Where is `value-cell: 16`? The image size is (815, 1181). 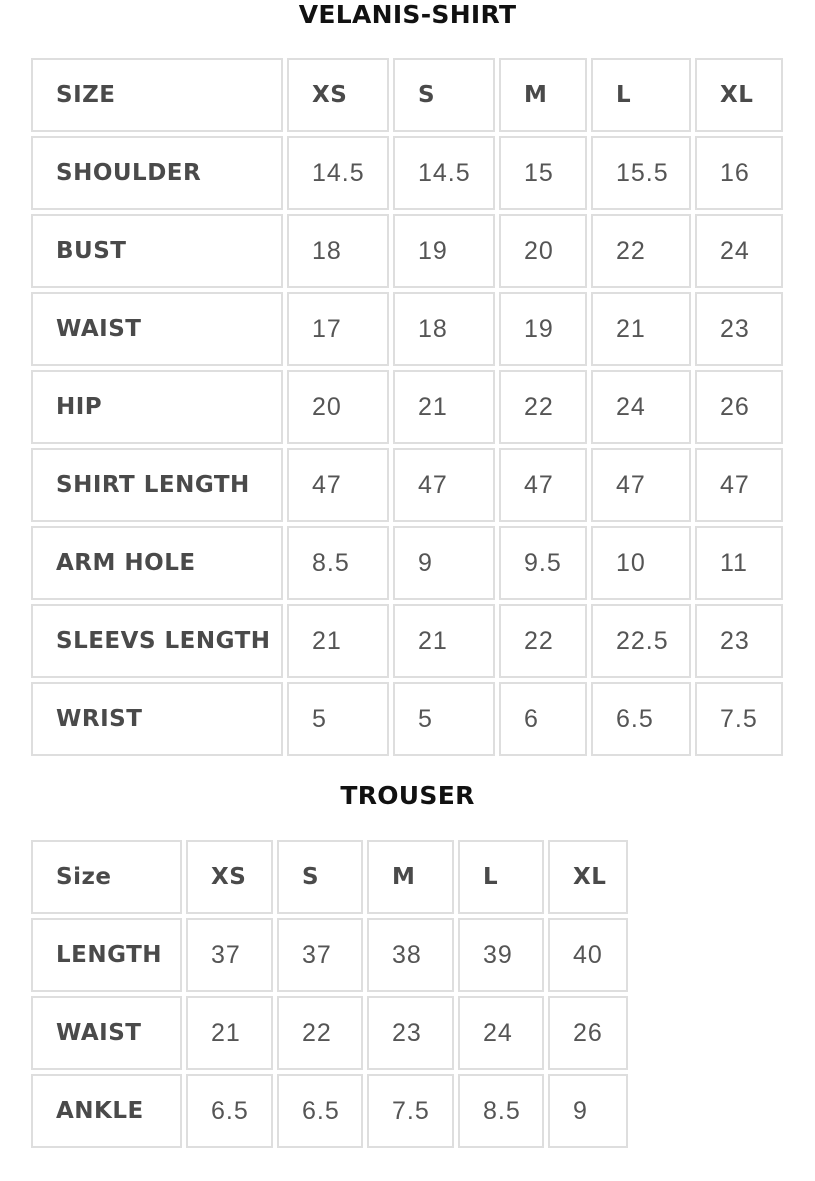
value-cell: 16 is located at coordinates (739, 173).